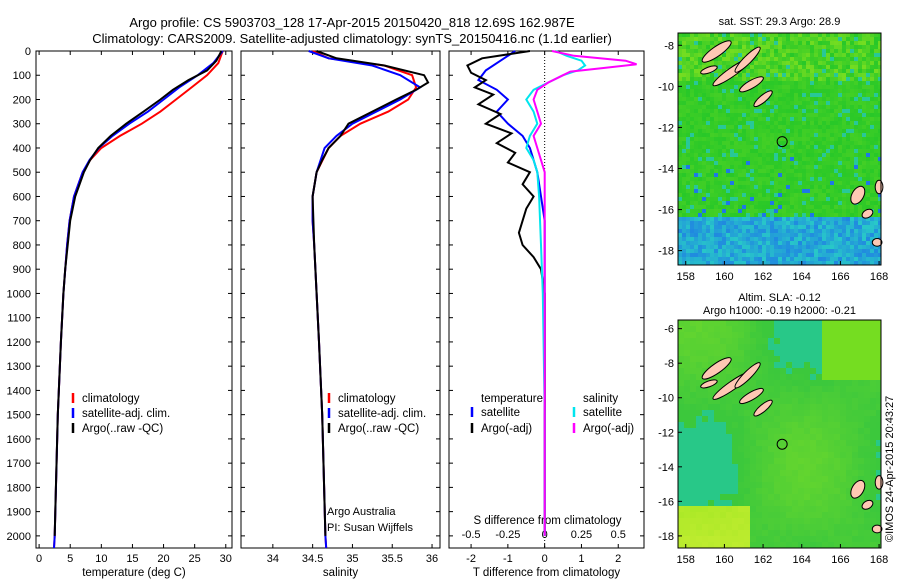 The height and width of the screenshot is (580, 900). What do you see at coordinates (500, 413) in the screenshot?
I see `legend-label: satellite` at bounding box center [500, 413].